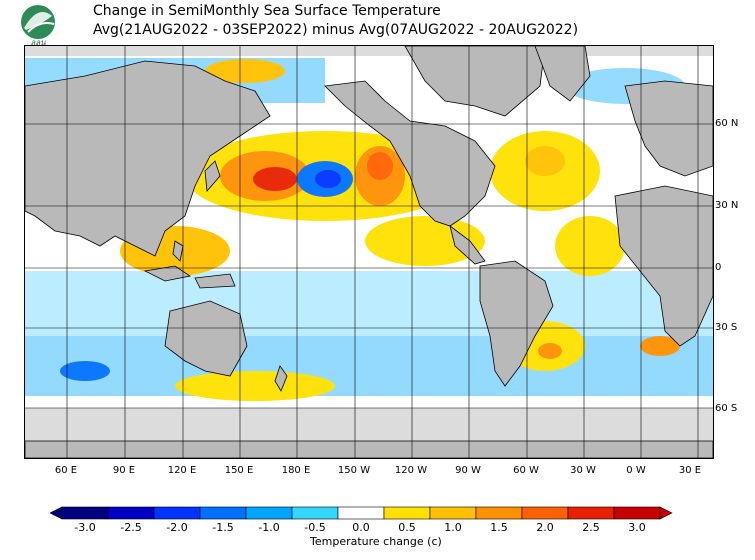  What do you see at coordinates (718, 267) in the screenshot?
I see `lat-label-0: 0` at bounding box center [718, 267].